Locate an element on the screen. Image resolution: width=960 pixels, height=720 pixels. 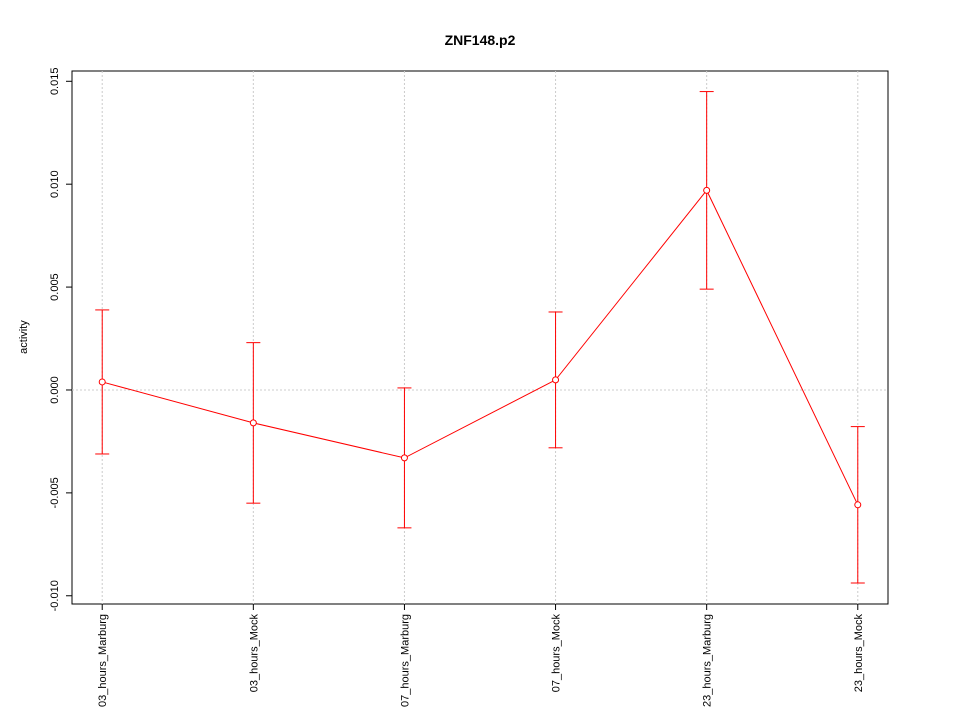
y-tick-label: 0.000 is located at coordinates (55, 390).